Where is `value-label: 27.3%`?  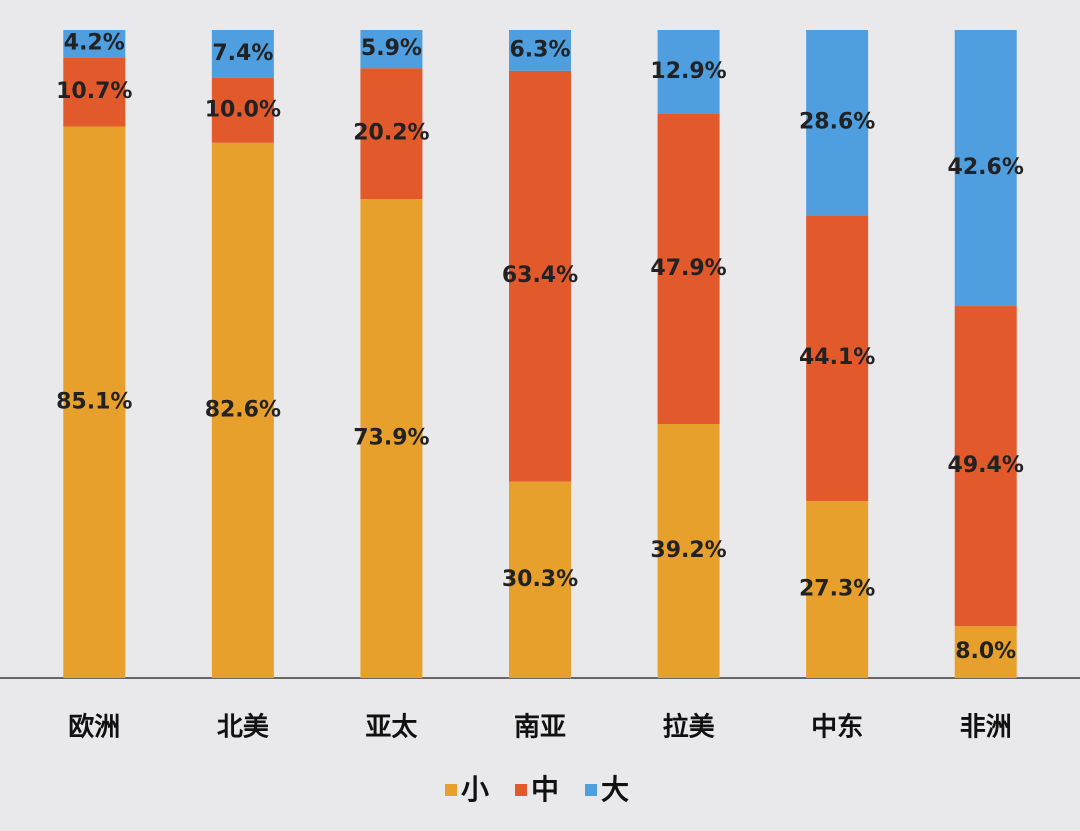
value-label: 27.3% is located at coordinates (837, 589).